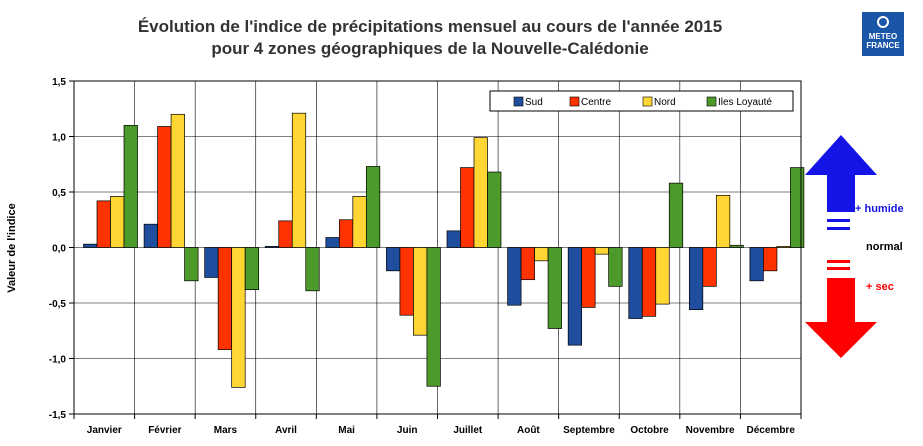 The image size is (923, 446). I want to click on normal-label: normal, so click(884, 247).